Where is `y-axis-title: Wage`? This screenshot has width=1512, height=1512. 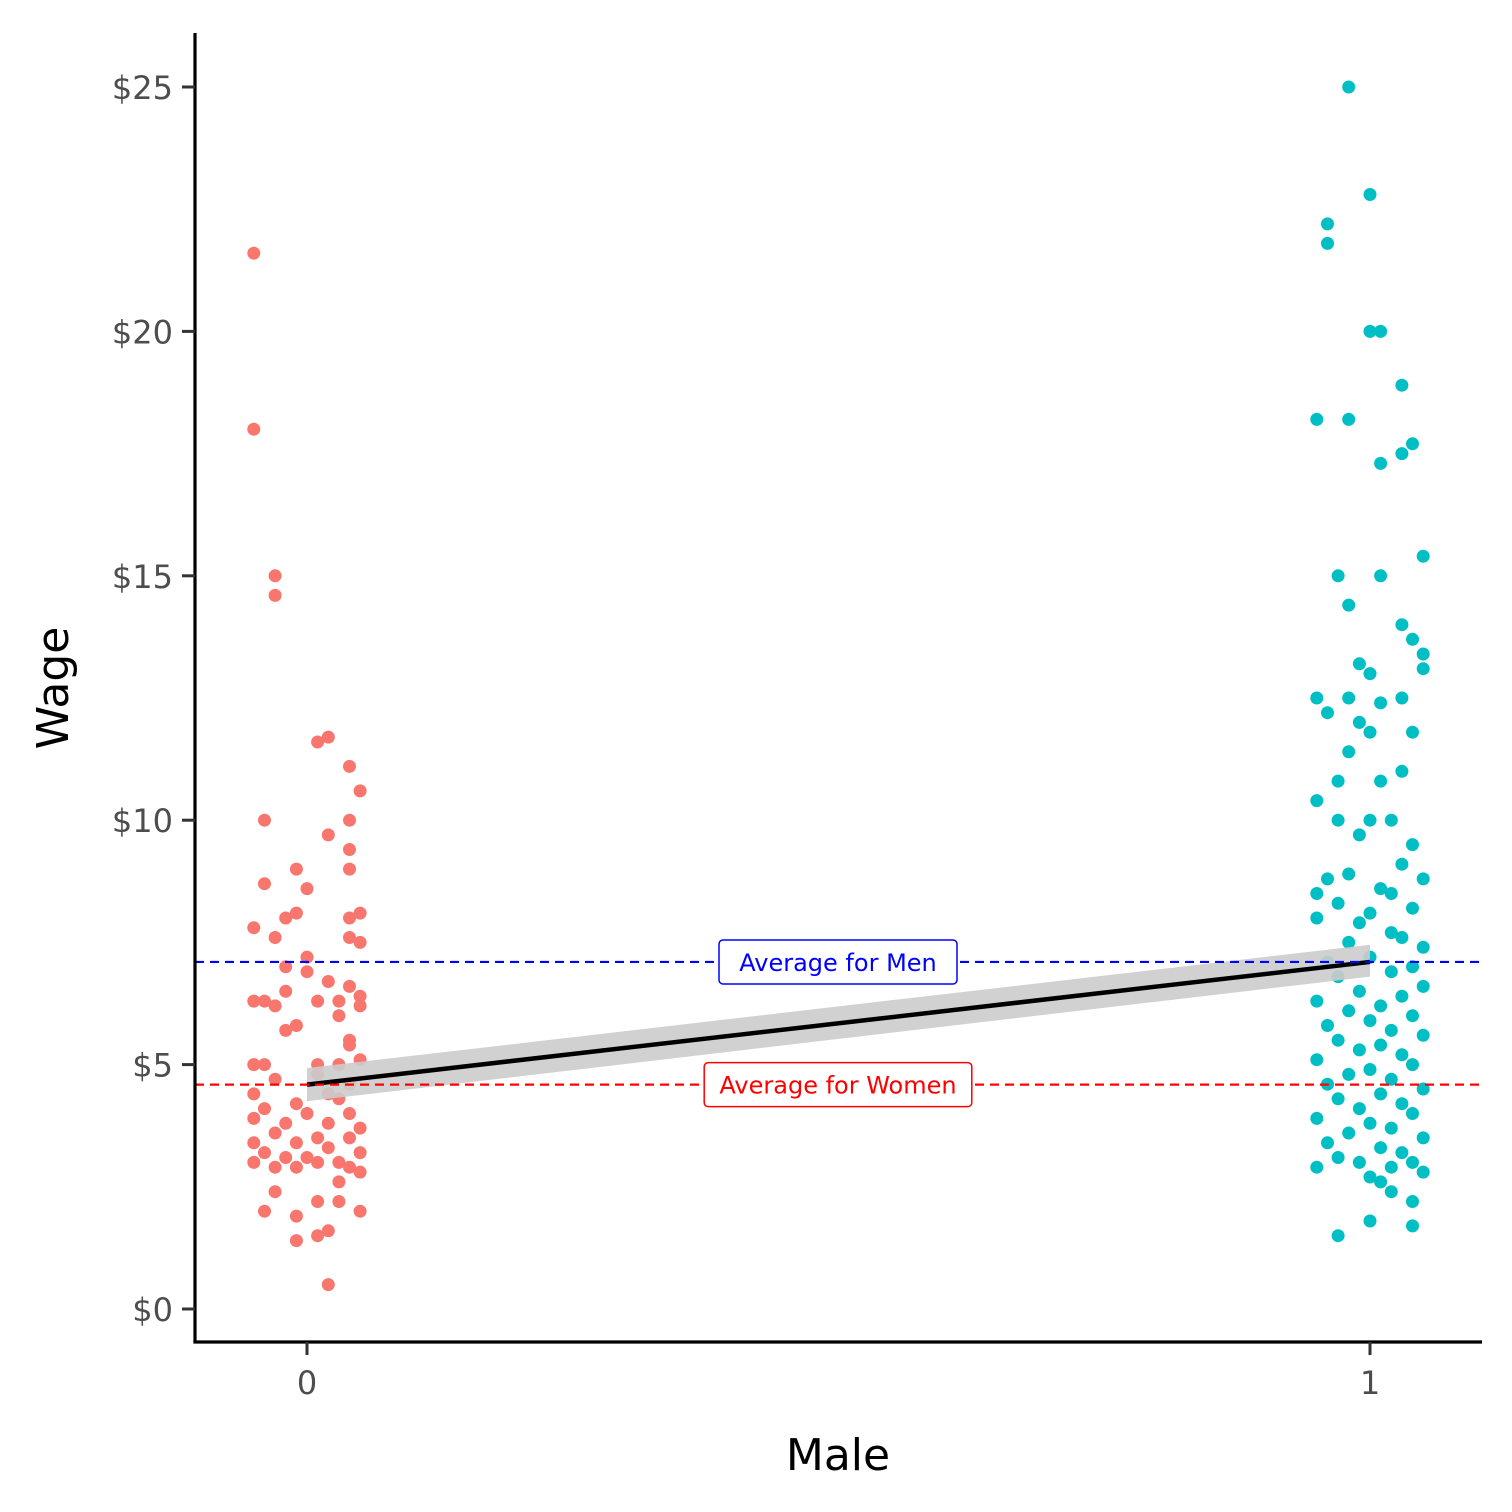 y-axis-title: Wage is located at coordinates (53, 688).